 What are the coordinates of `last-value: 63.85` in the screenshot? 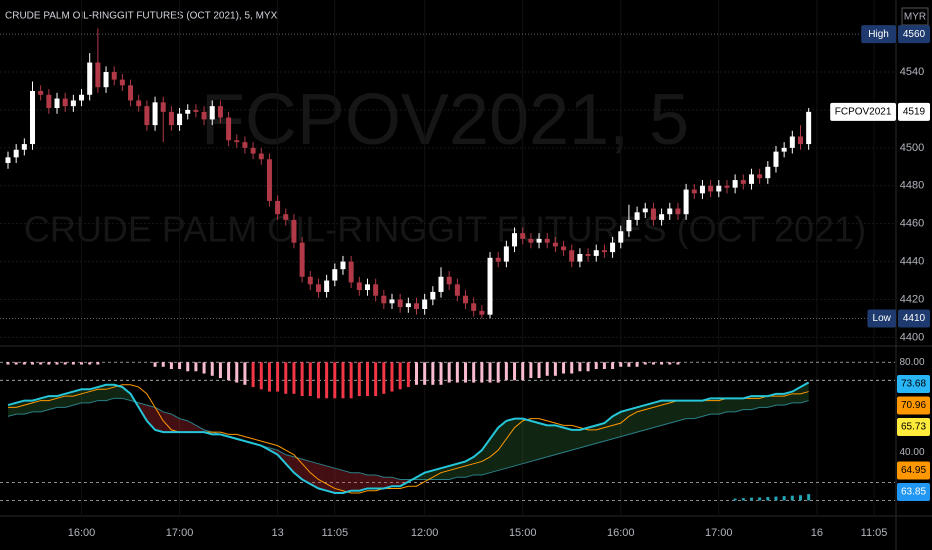 It's located at (913, 492).